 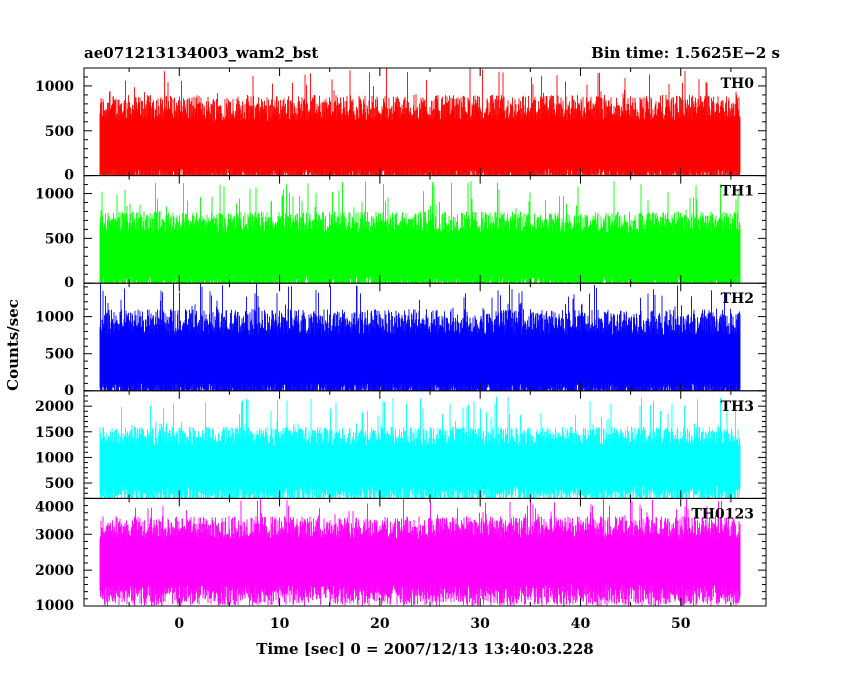 What do you see at coordinates (420, 122) in the screenshot?
I see `series-th0` at bounding box center [420, 122].